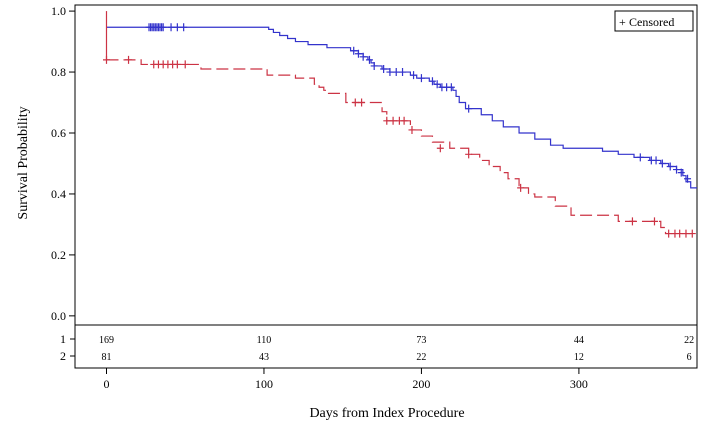 The height and width of the screenshot is (428, 712). Describe the element at coordinates (264, 384) in the screenshot. I see `x-tick-label: 100` at that location.